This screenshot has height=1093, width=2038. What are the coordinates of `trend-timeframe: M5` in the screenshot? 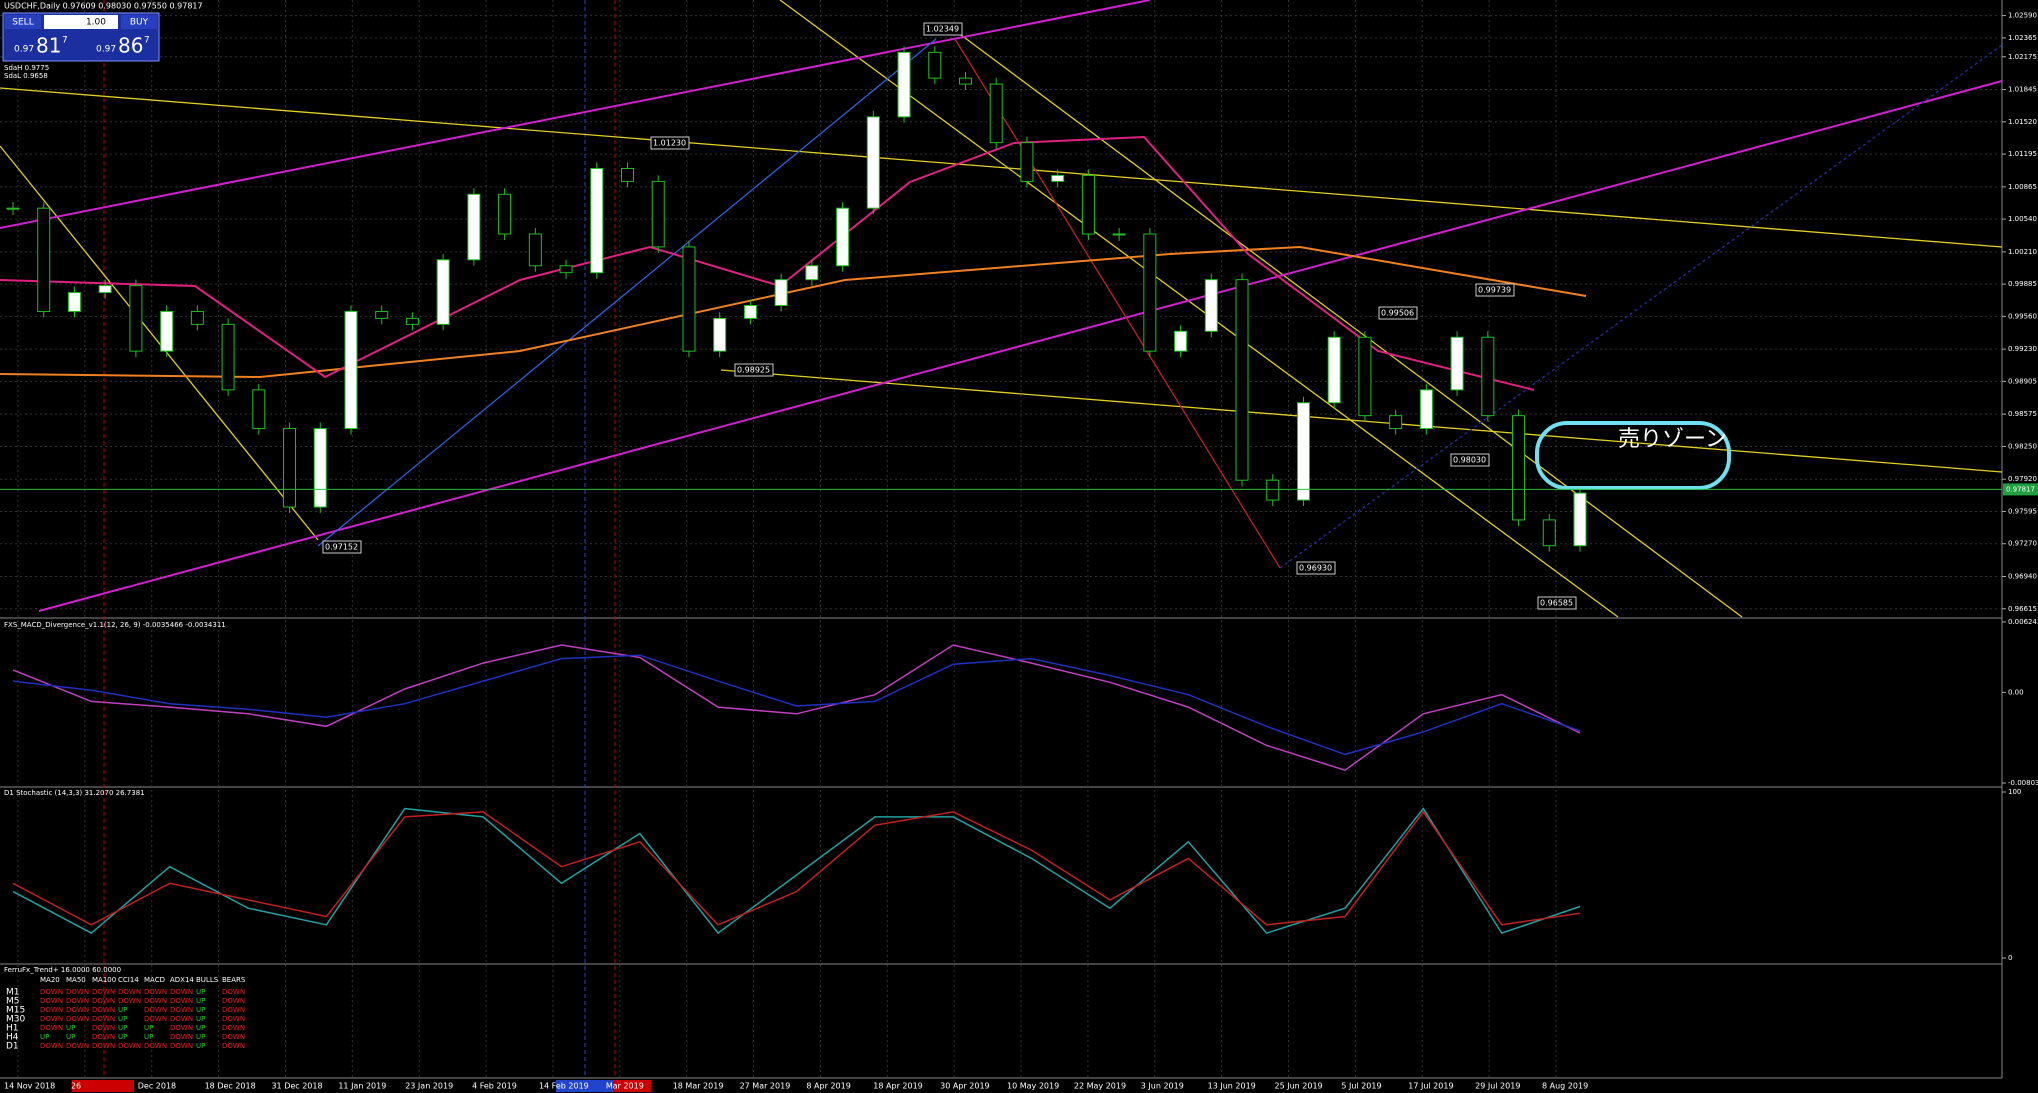 It's located at (13, 1002).